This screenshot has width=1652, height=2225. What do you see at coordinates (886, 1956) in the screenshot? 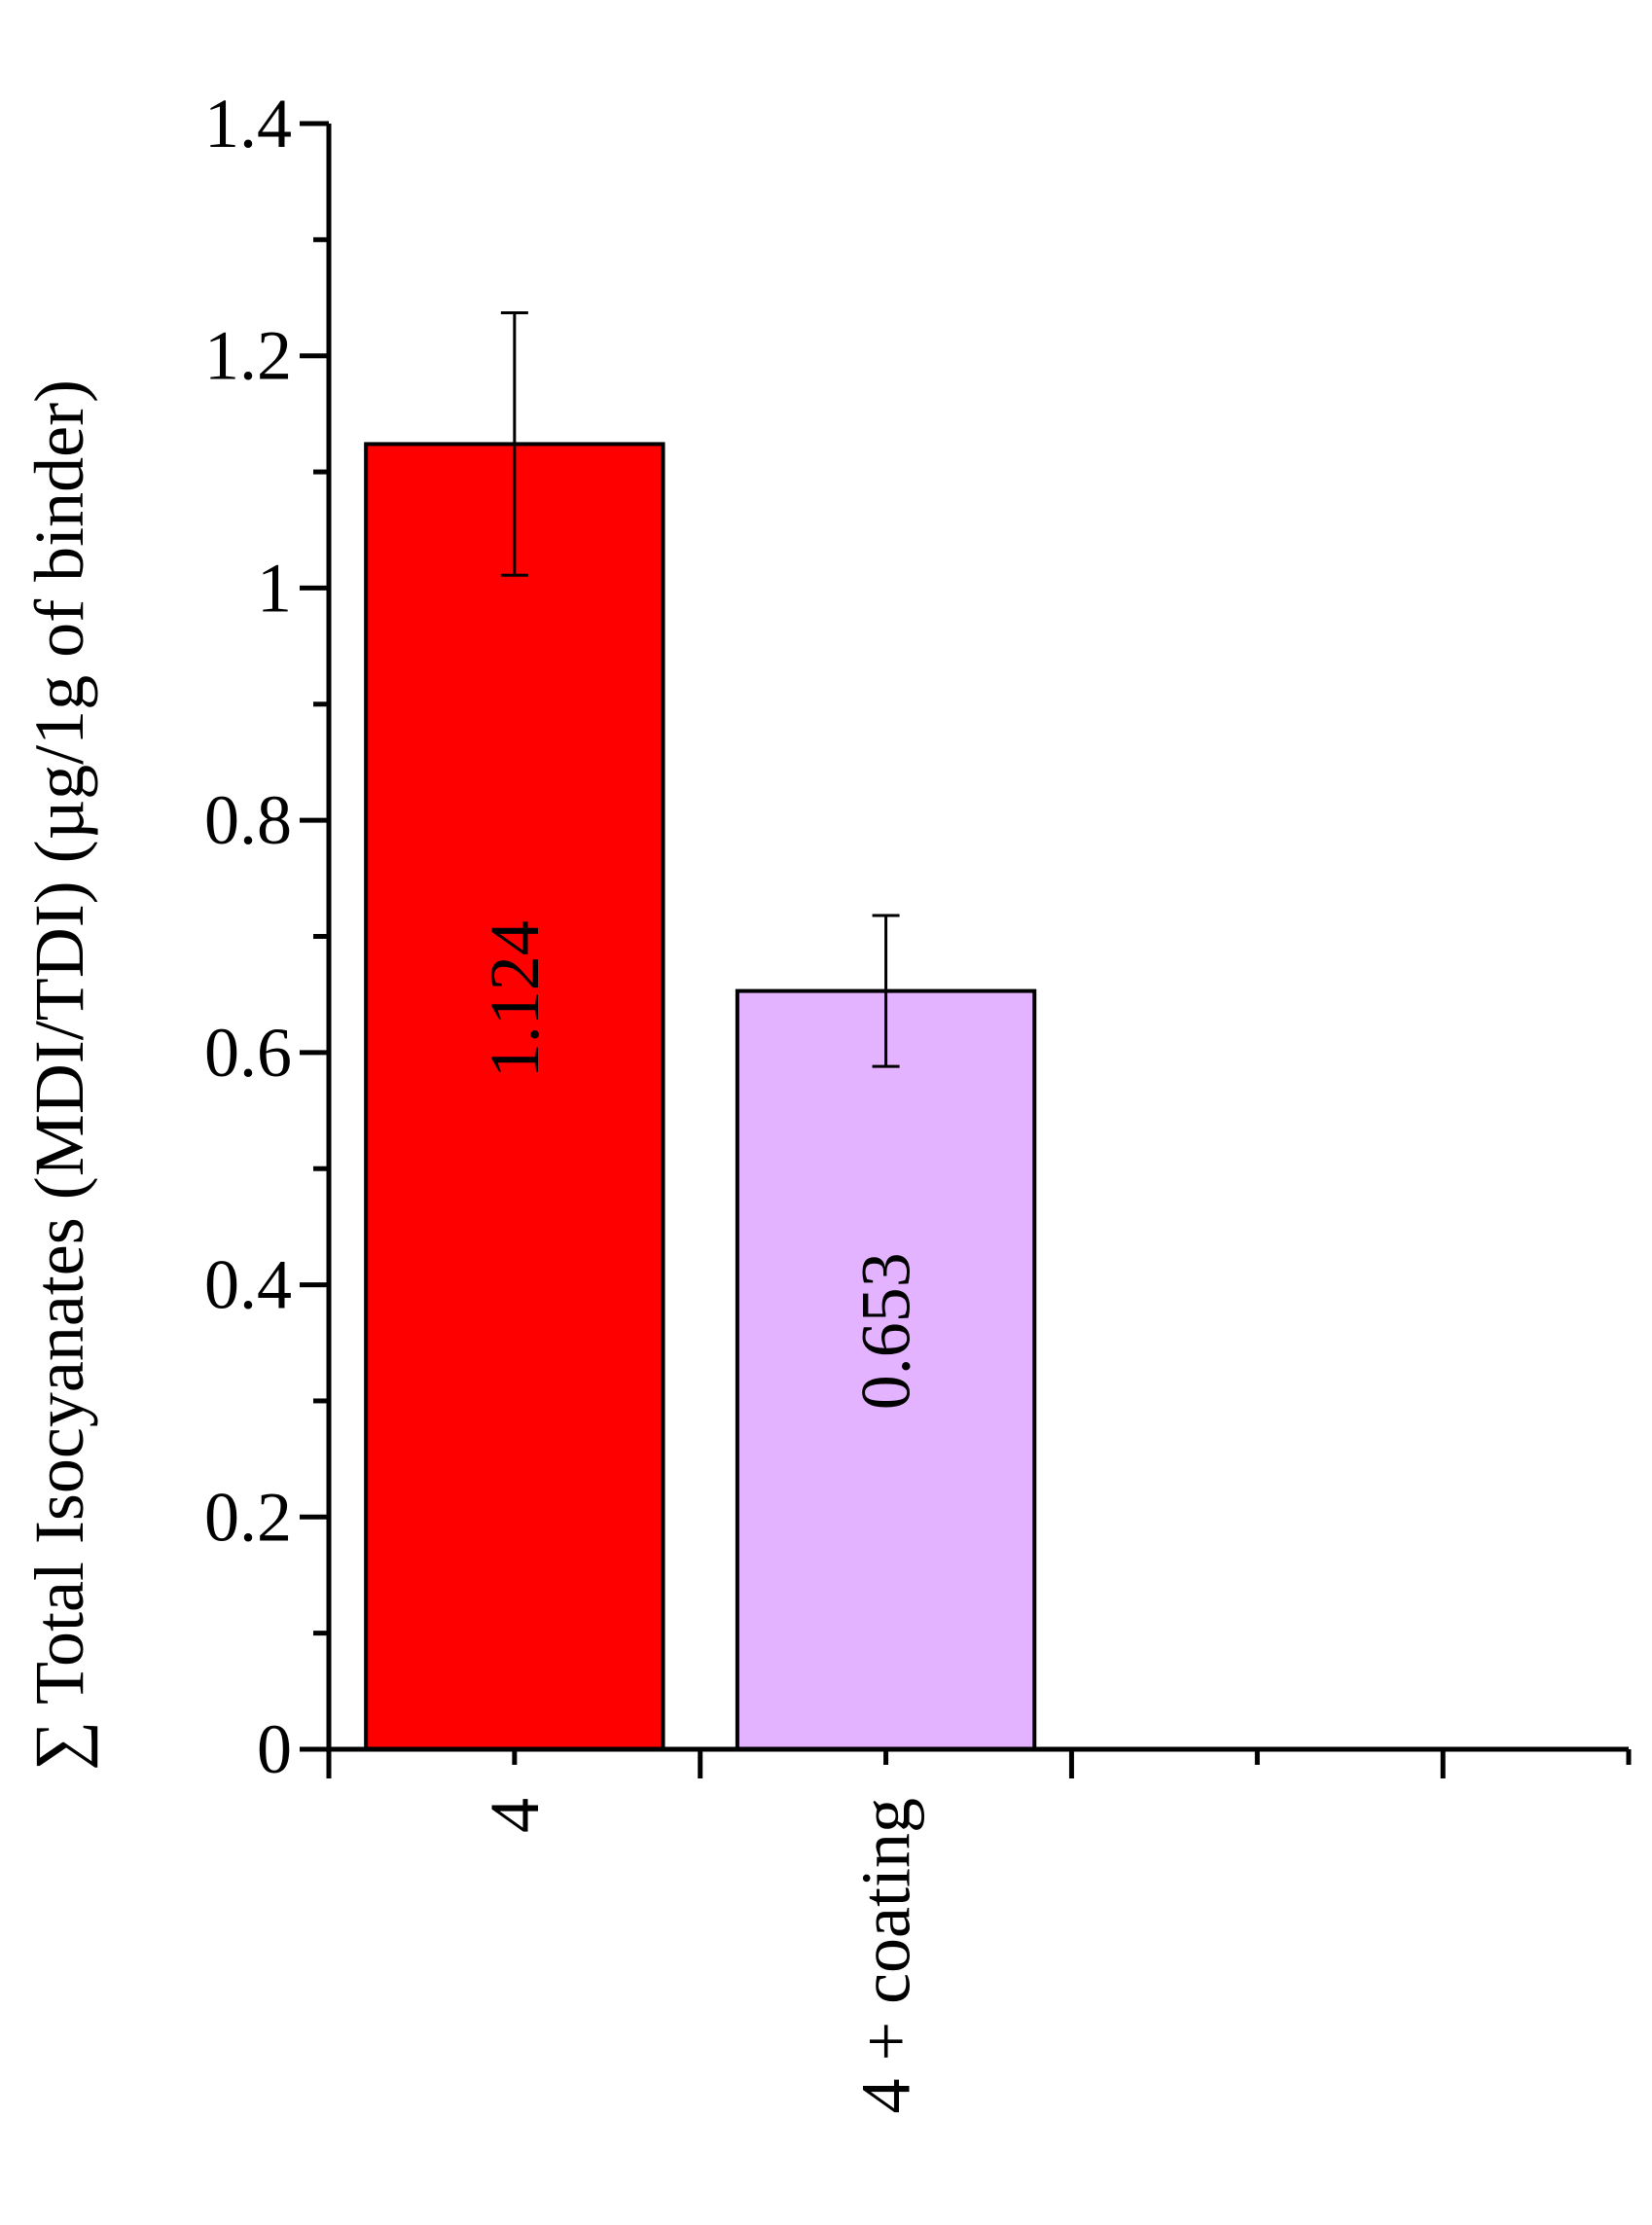
I see `x-category-label: 4 + coating` at bounding box center [886, 1956].